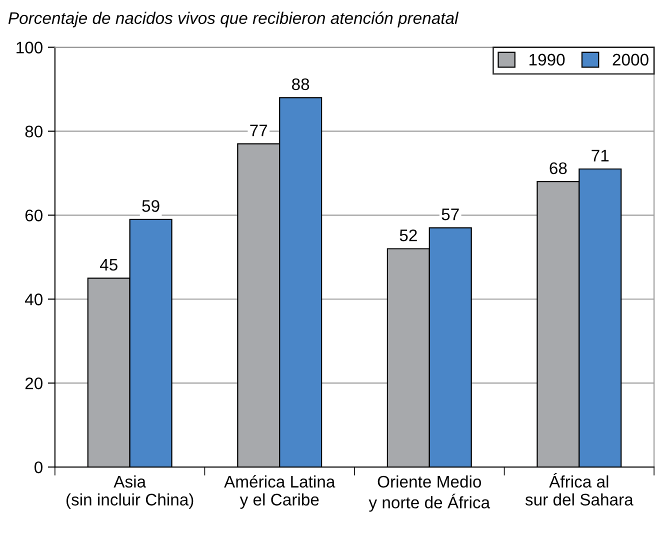 Image resolution: width=662 pixels, height=556 pixels. I want to click on y-tick-label: 80, so click(33, 132).